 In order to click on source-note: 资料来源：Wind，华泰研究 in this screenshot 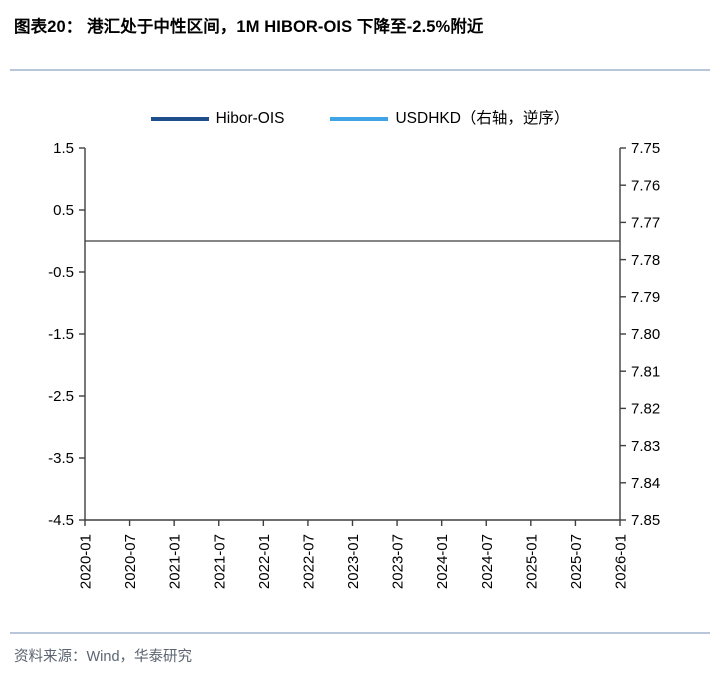, I will do `click(103, 657)`.